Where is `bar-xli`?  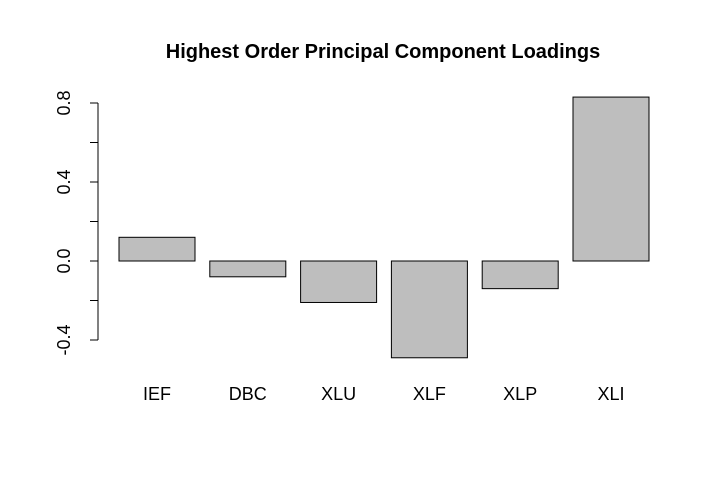 bar-xli is located at coordinates (611, 179).